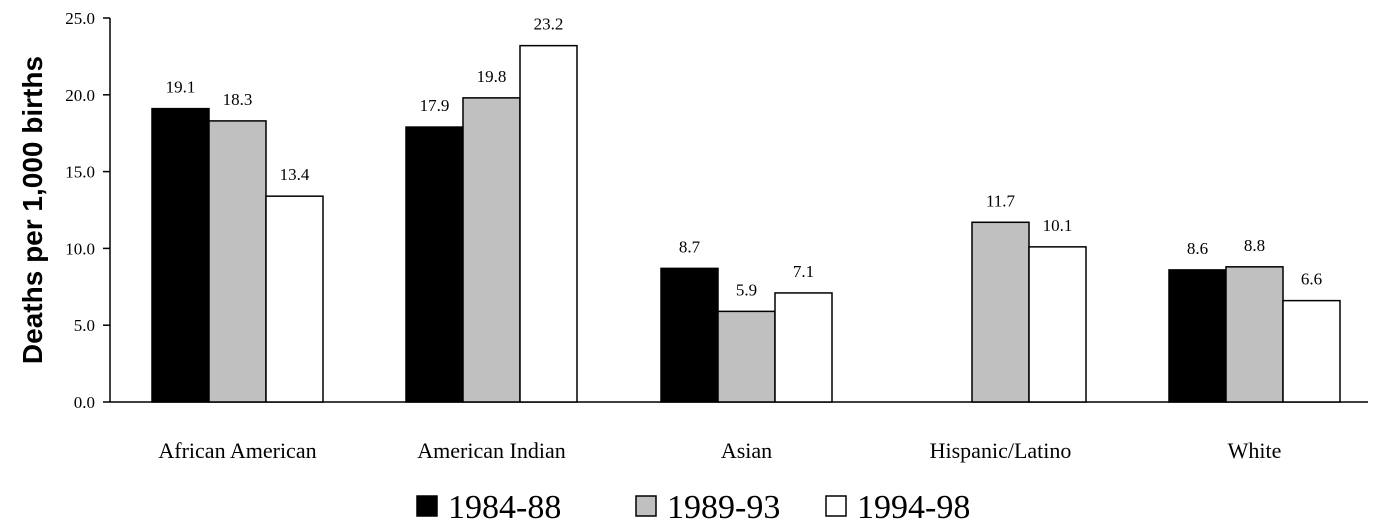  Describe the element at coordinates (746, 289) in the screenshot. I see `bar-value-label: 5.9` at that location.